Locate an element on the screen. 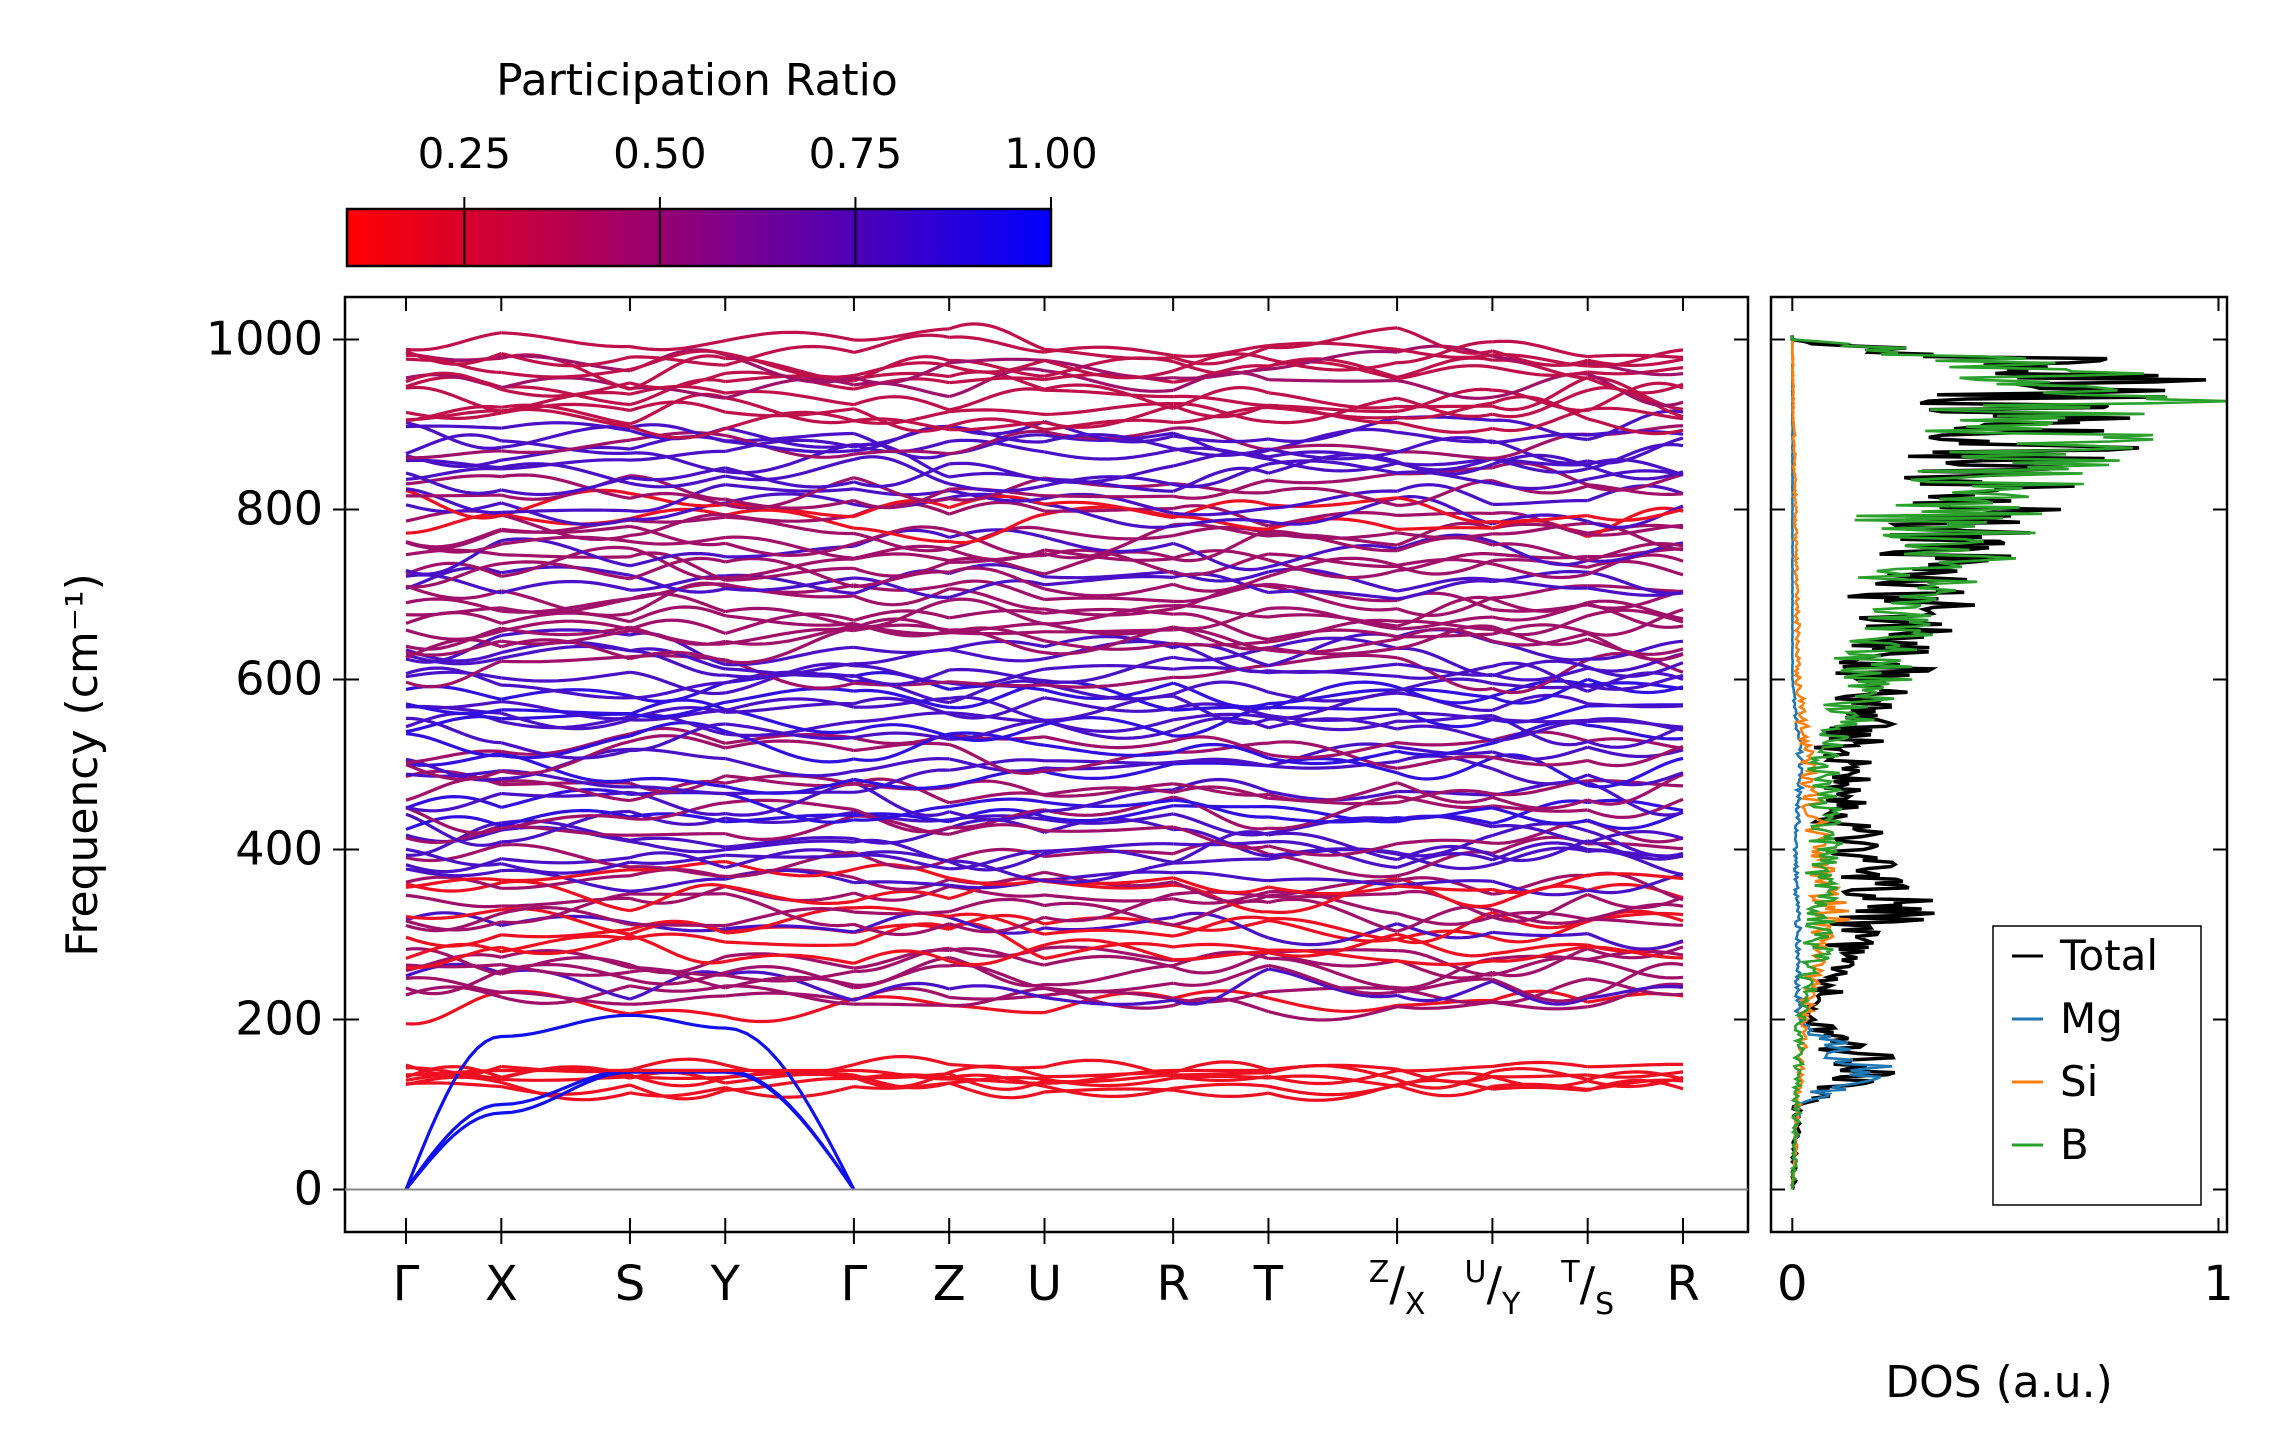 The width and height of the screenshot is (2270, 1455). colorbar: Participation Ratio 0.25 0.50 0.75 1.00 is located at coordinates (721, 161).